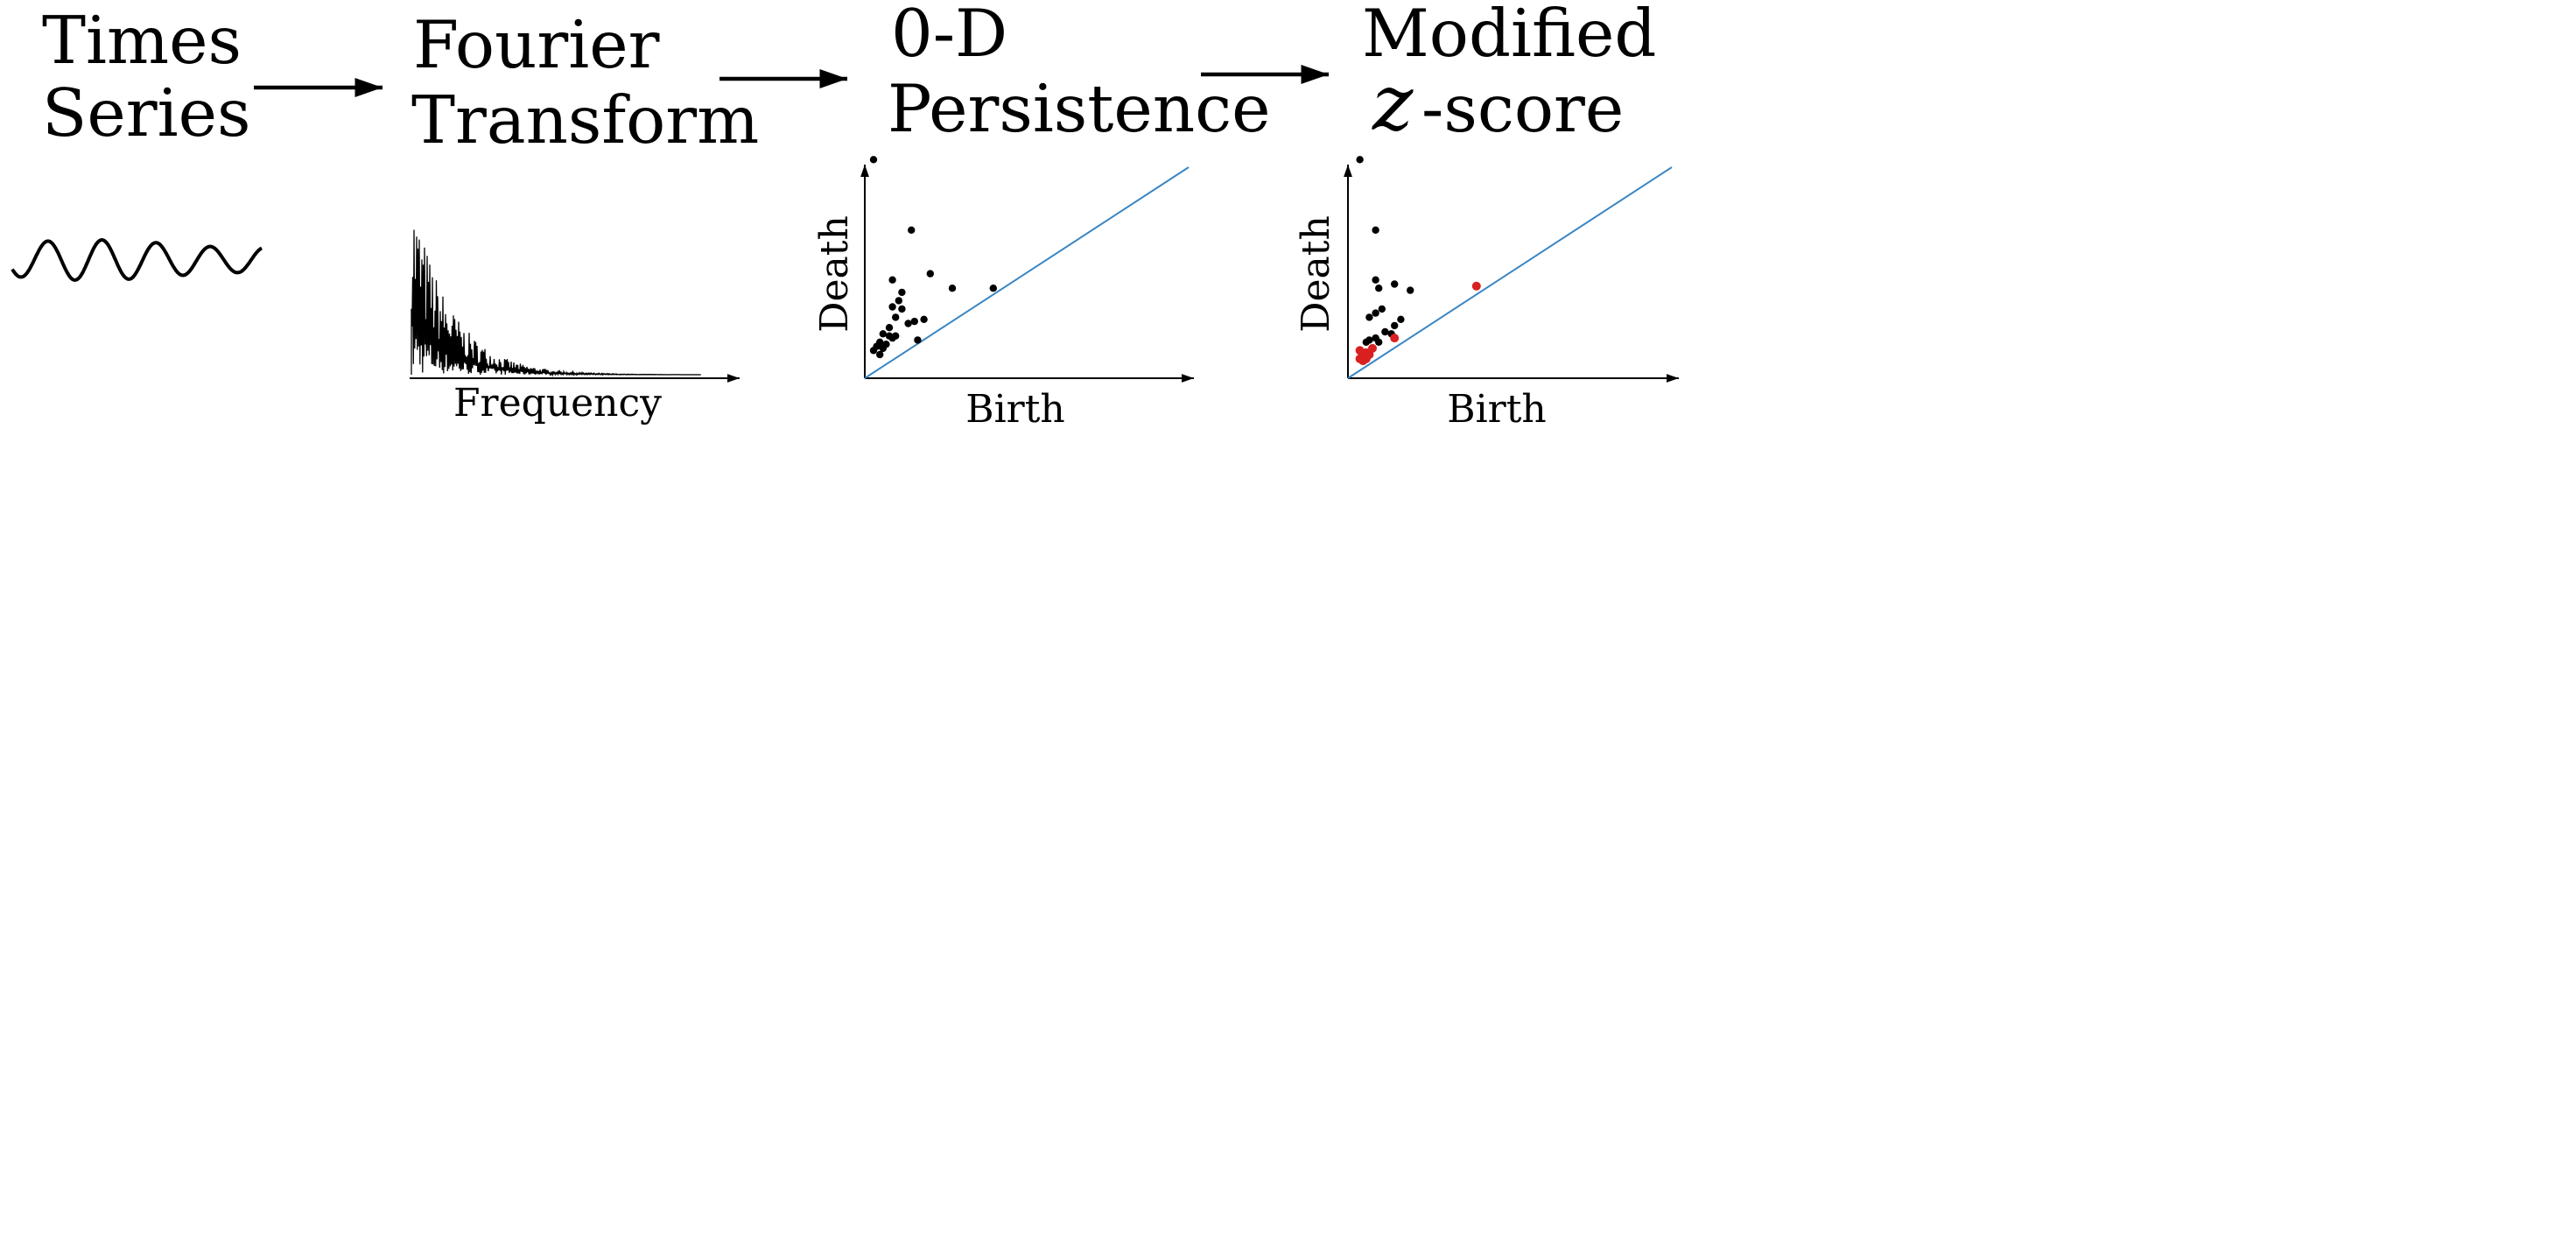 This screenshot has height=1245, width=2576. What do you see at coordinates (834, 274) in the screenshot?
I see `persistence-y-label: Death` at bounding box center [834, 274].